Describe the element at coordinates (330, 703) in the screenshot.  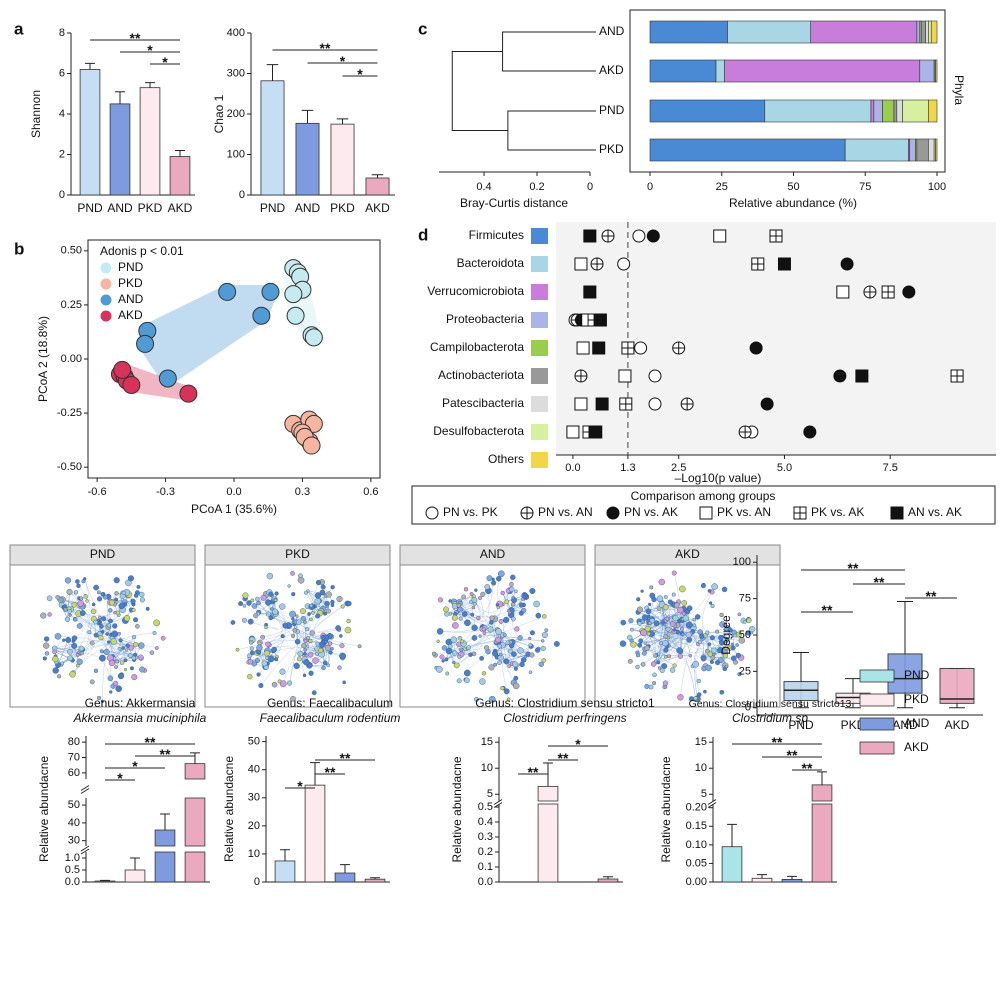
I see `chart-title: Genus: Faecalibaculum` at that location.